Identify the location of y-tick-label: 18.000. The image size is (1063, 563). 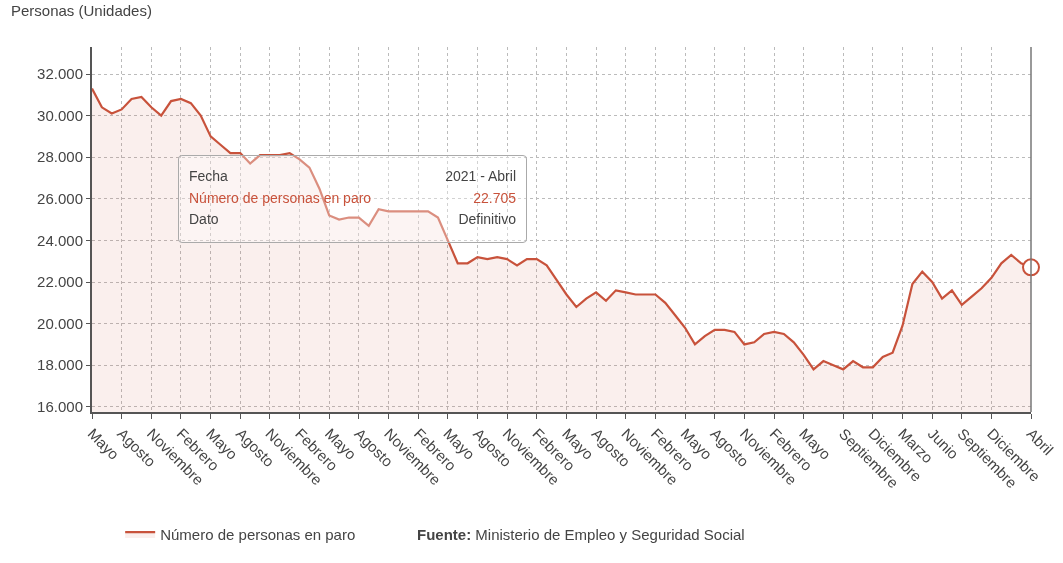
(60, 365).